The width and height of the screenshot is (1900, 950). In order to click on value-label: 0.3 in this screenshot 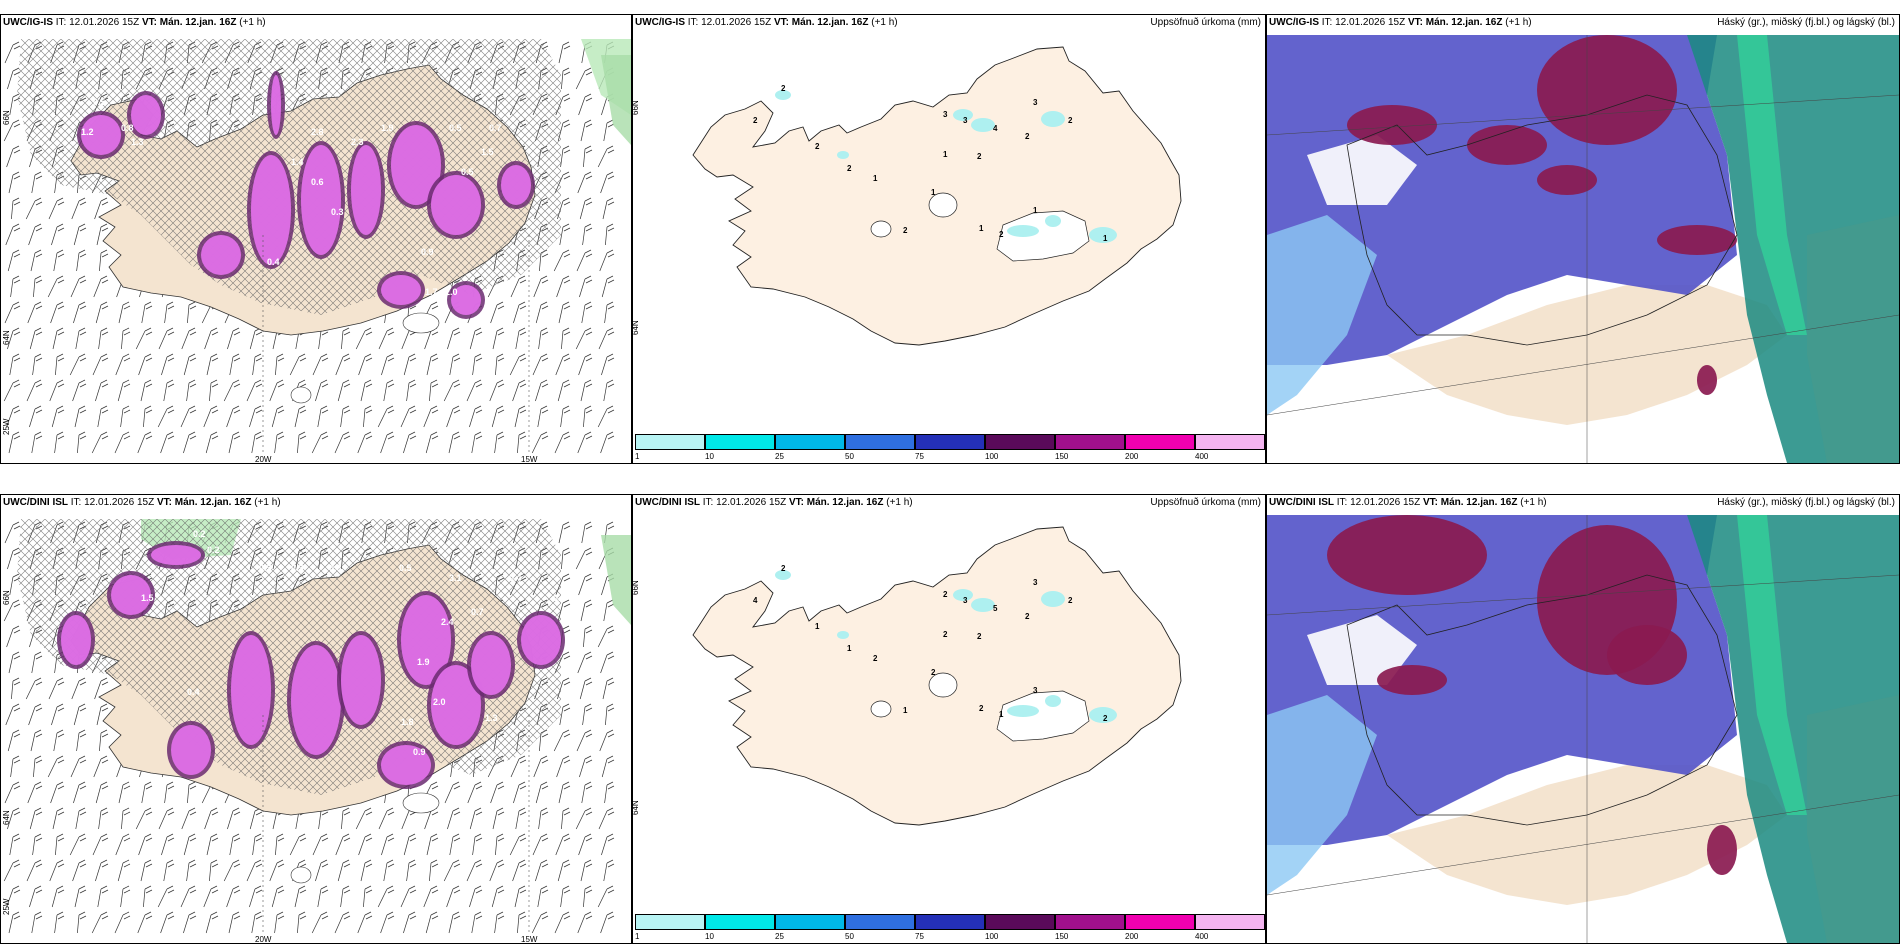, I will do `click(297, 568)`.